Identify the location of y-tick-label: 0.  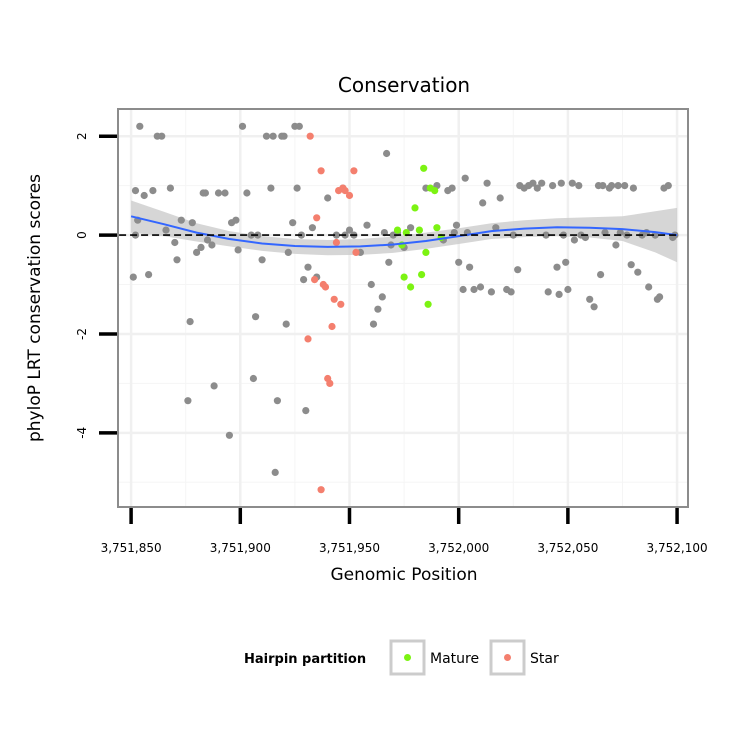
(82, 235).